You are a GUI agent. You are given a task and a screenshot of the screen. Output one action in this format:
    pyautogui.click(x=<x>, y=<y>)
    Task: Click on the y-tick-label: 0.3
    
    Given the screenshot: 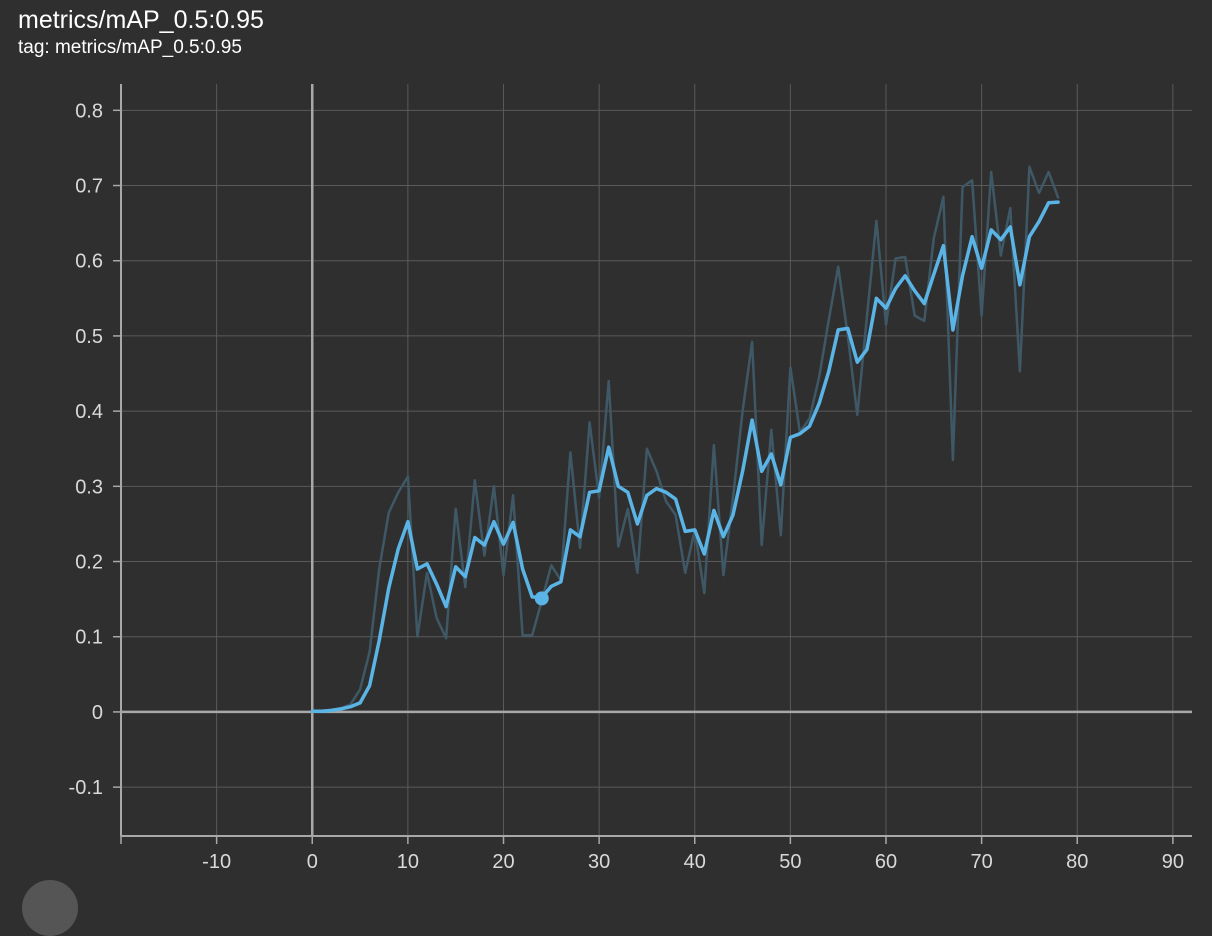 What is the action you would take?
    pyautogui.click(x=89, y=487)
    